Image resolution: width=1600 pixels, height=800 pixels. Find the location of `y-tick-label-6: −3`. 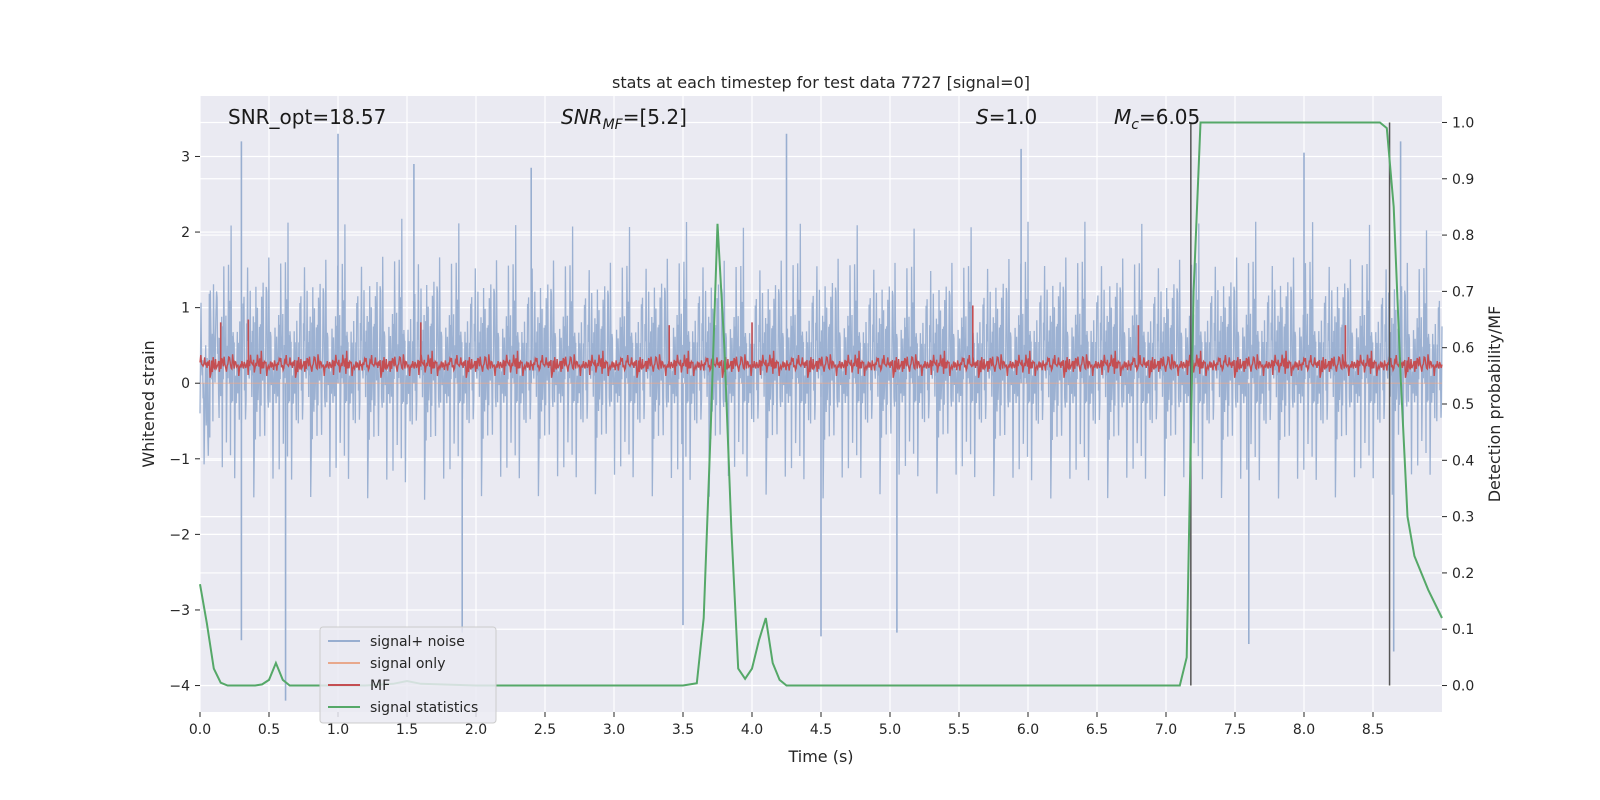

y-tick-label-6: −3 is located at coordinates (179, 611).